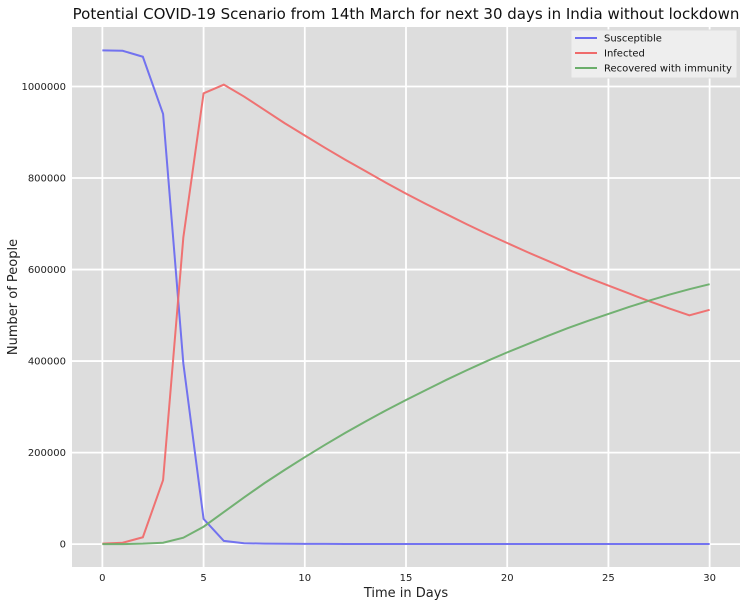 The image size is (750, 606). What do you see at coordinates (624, 54) in the screenshot?
I see `legend-label-infected: Infected` at bounding box center [624, 54].